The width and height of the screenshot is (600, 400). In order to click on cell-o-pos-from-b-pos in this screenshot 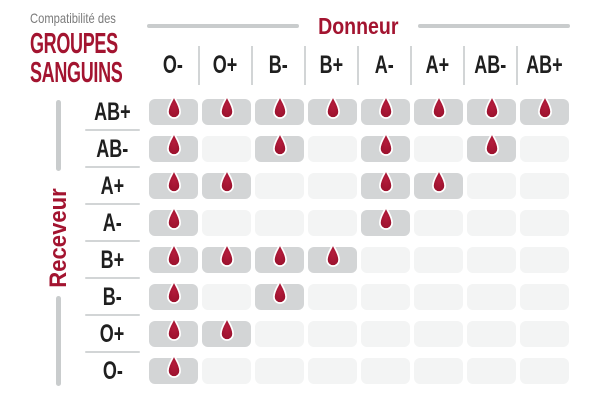, I will do `click(332, 339)`.